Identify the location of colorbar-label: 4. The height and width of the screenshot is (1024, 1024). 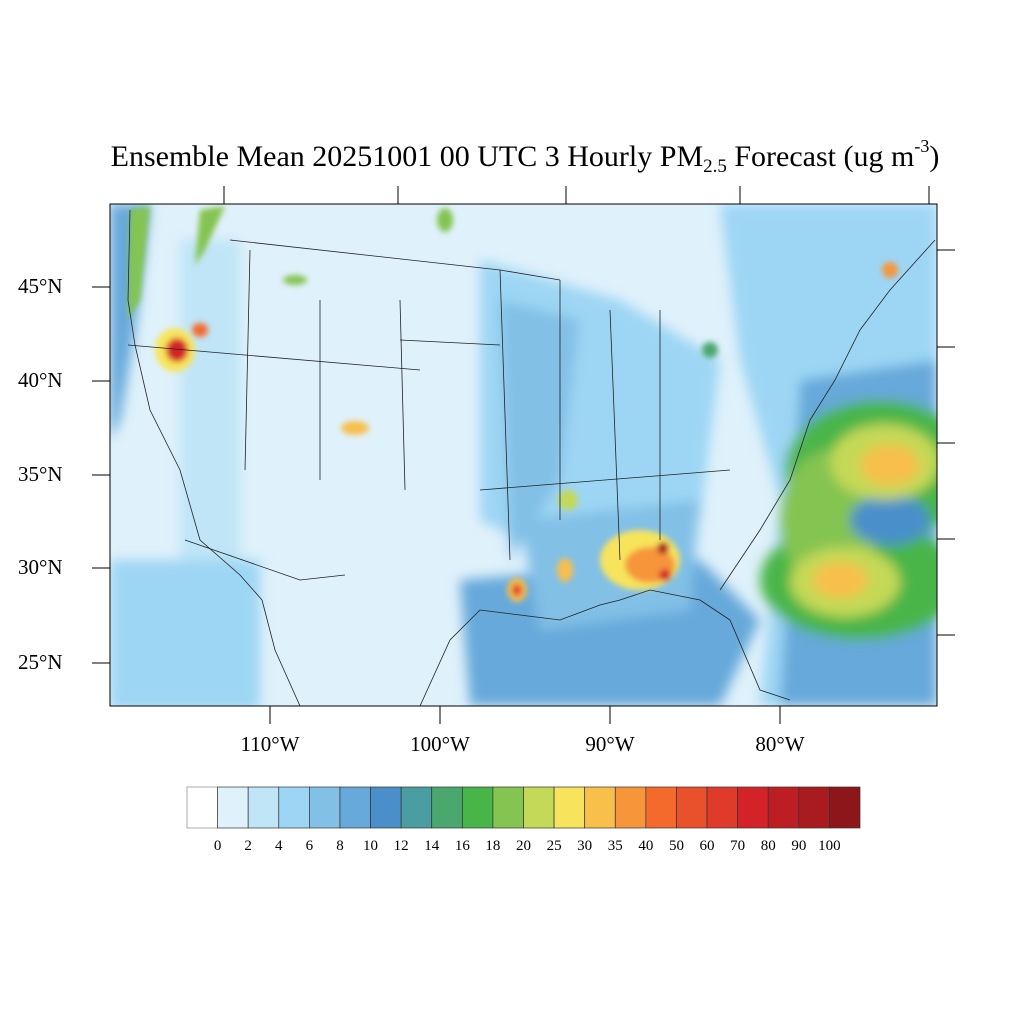
(279, 846).